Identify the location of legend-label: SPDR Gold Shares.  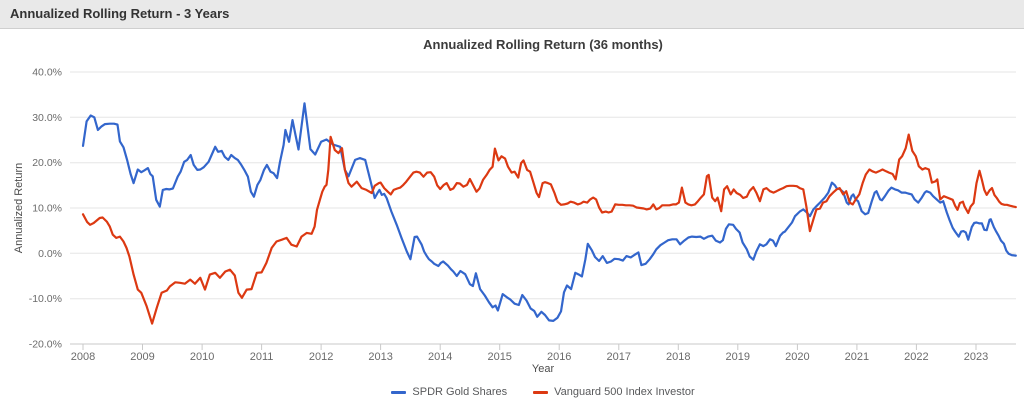
(460, 392).